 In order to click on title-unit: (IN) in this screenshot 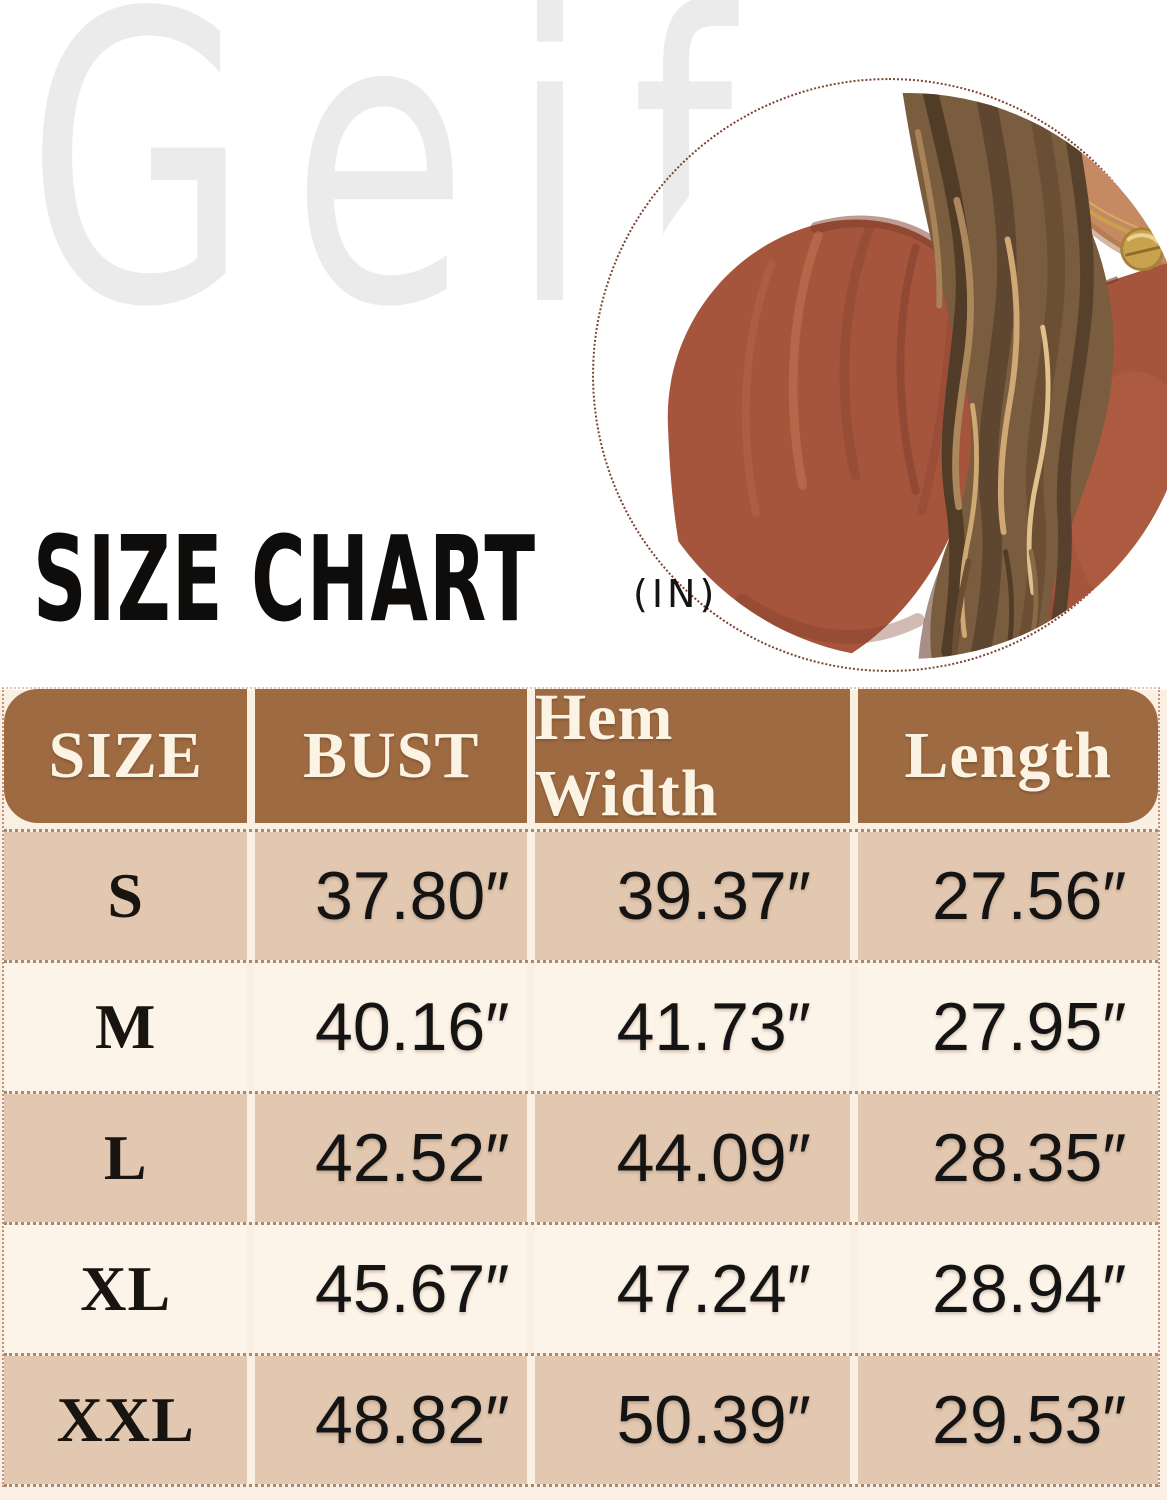, I will do `click(676, 594)`.